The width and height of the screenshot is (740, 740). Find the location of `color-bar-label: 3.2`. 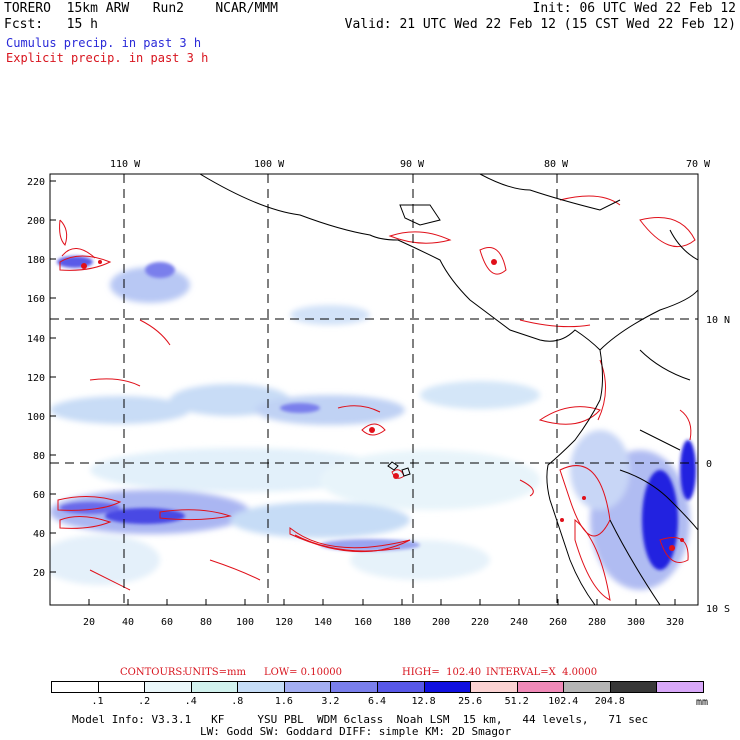

color-bar-label: 3.2 is located at coordinates (330, 701).